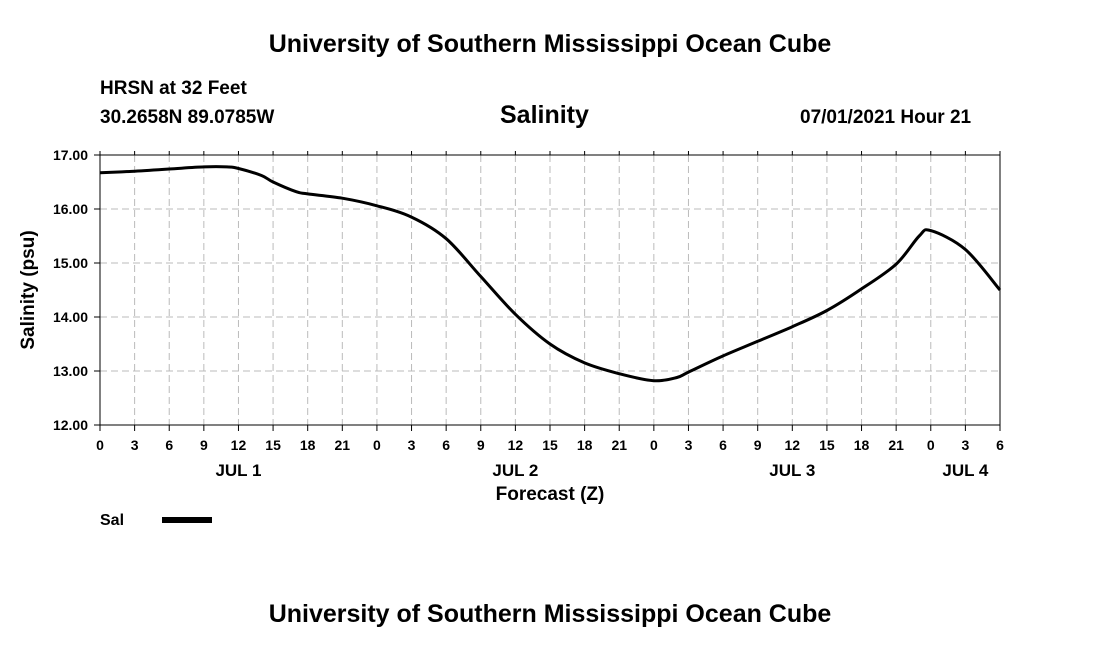 The height and width of the screenshot is (650, 1100). What do you see at coordinates (112, 520) in the screenshot?
I see `legend-label: Sal` at bounding box center [112, 520].